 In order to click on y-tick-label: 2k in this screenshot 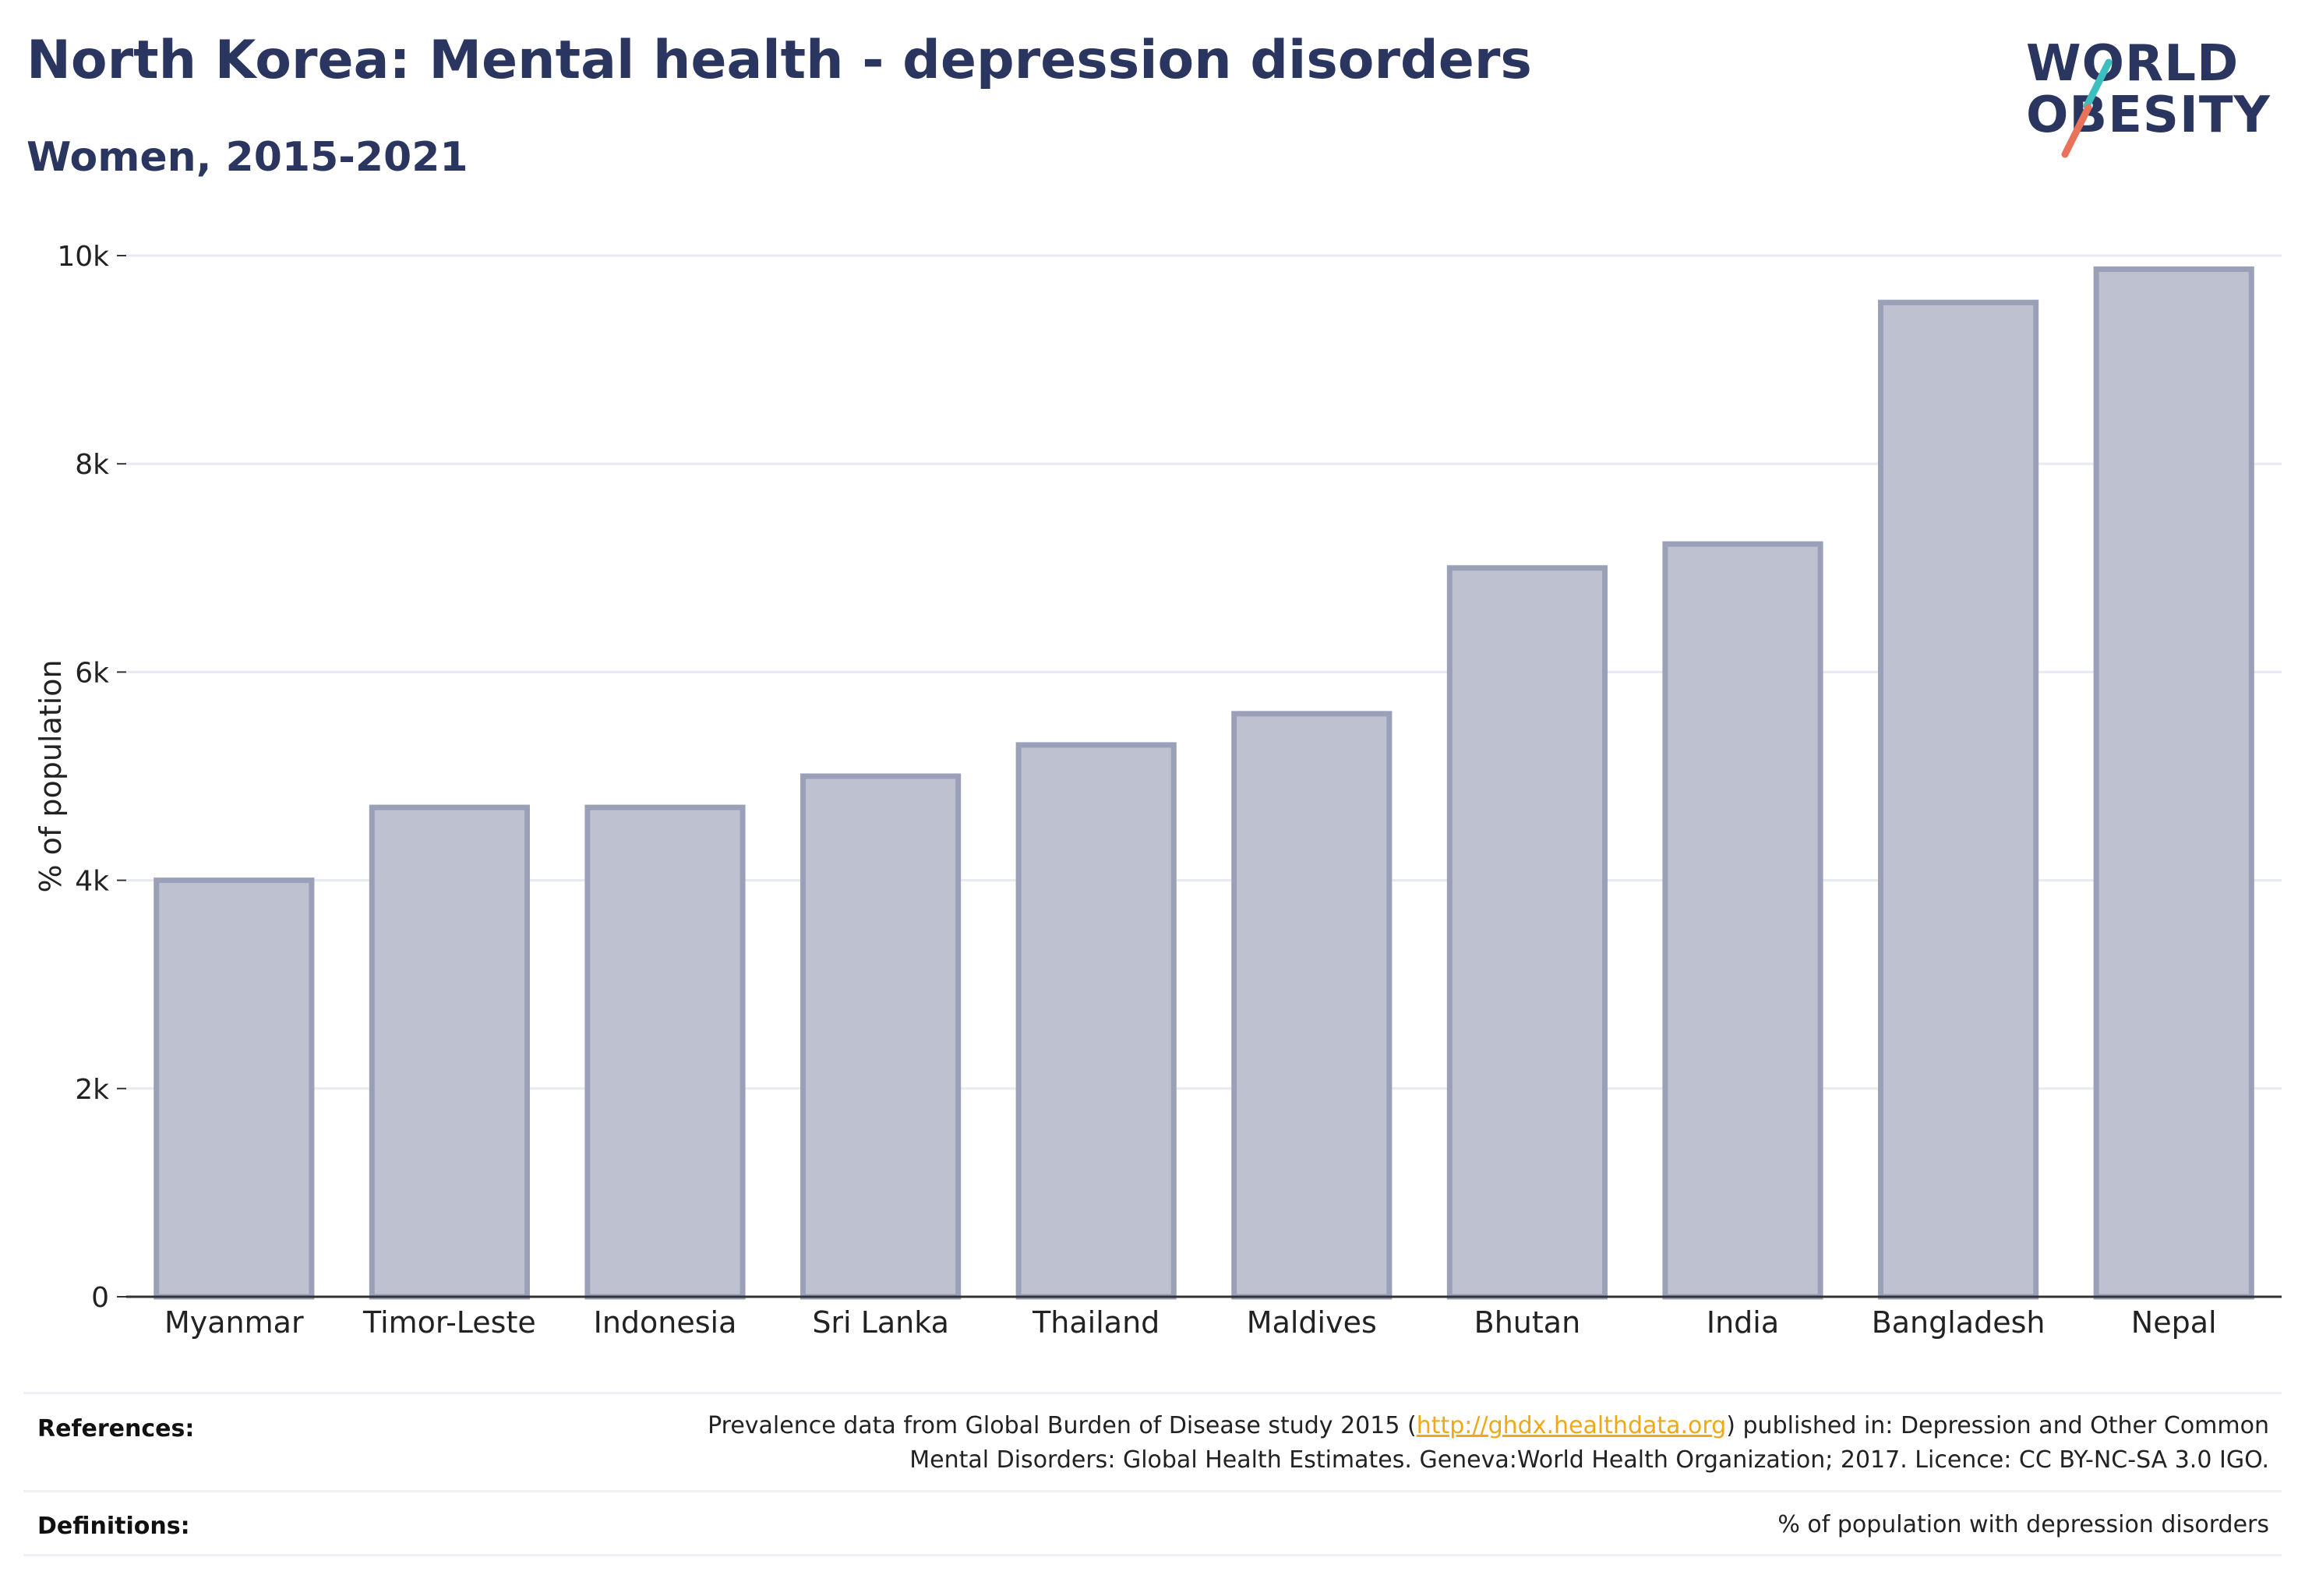, I will do `click(92, 1090)`.